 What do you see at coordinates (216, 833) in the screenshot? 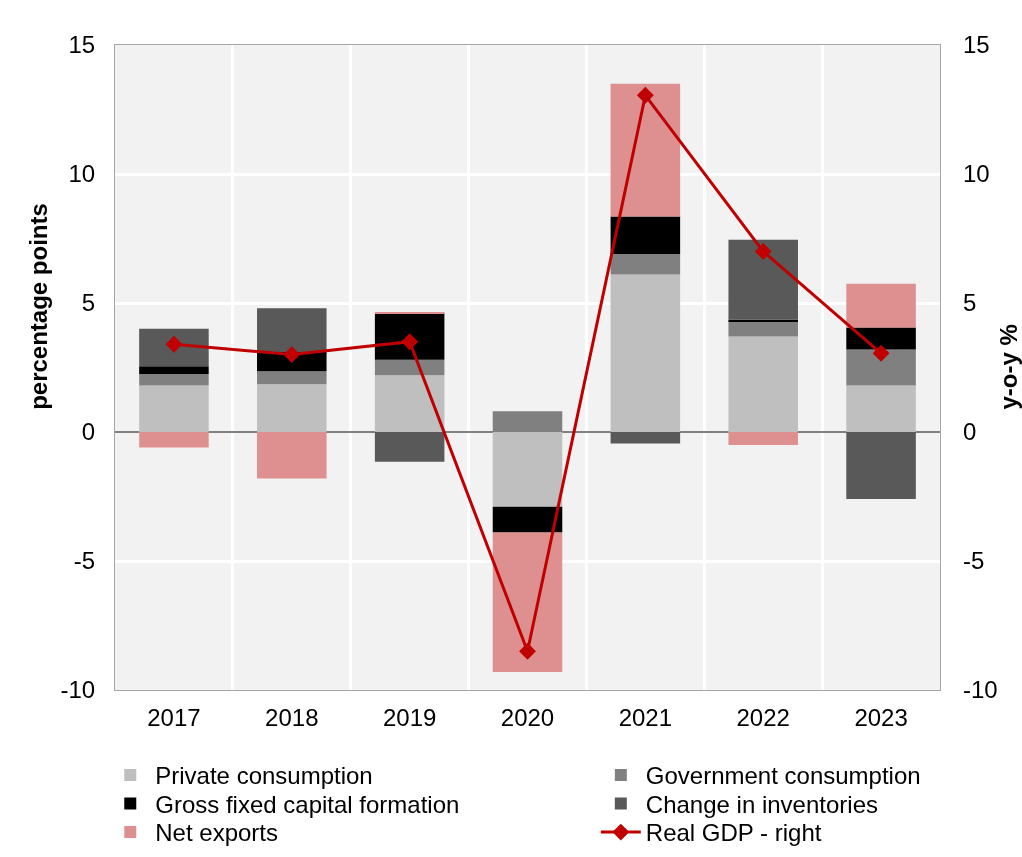
I see `legend-label: Net exports` at bounding box center [216, 833].